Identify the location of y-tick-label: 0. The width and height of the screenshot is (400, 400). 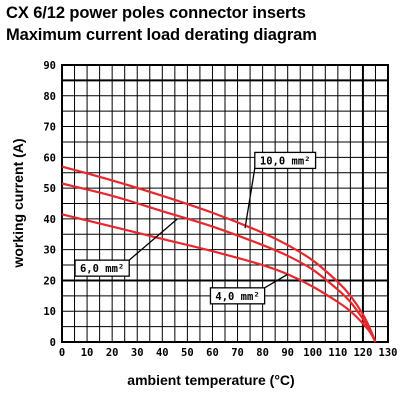
(53, 343).